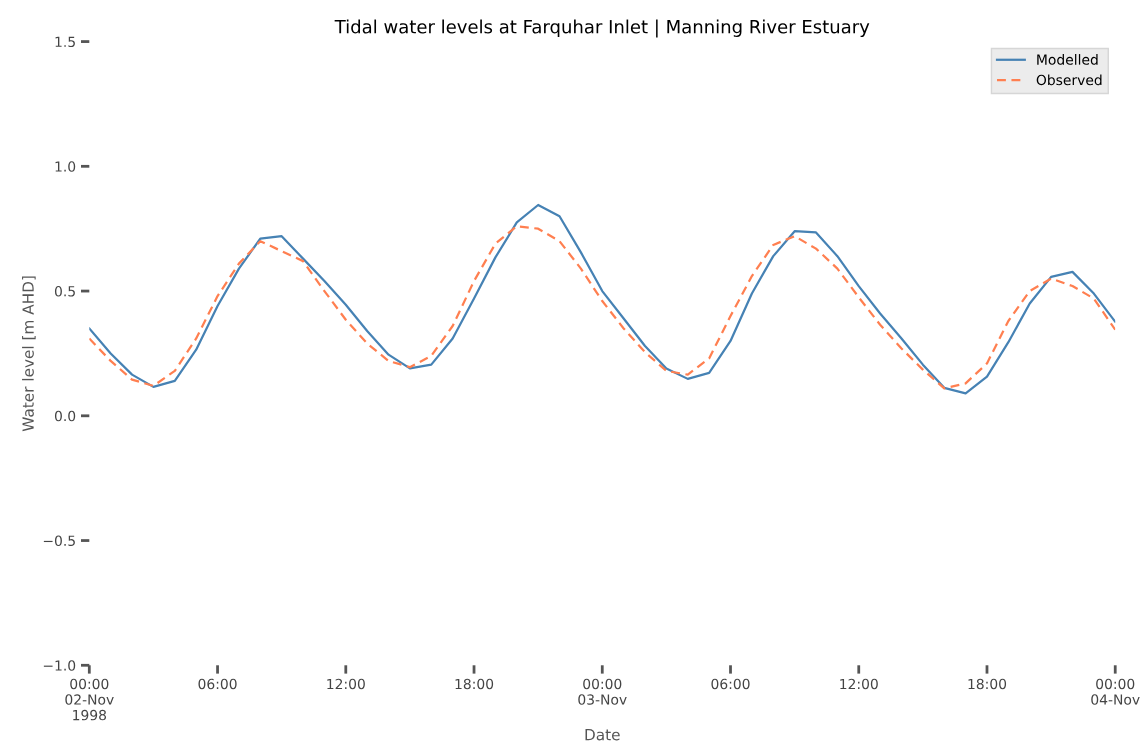 Image resolution: width=1145 pixels, height=756 pixels. What do you see at coordinates (29, 354) in the screenshot?
I see `y-axis-title: Water level [m AHD]` at bounding box center [29, 354].